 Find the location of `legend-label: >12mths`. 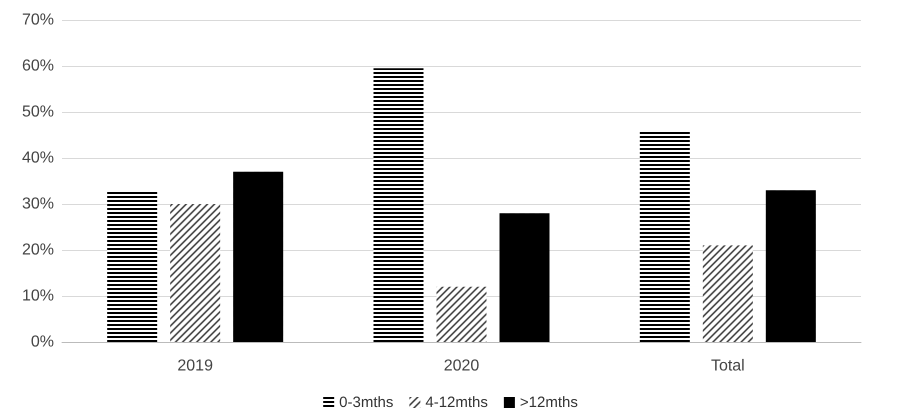

legend-label: >12mths is located at coordinates (549, 402).